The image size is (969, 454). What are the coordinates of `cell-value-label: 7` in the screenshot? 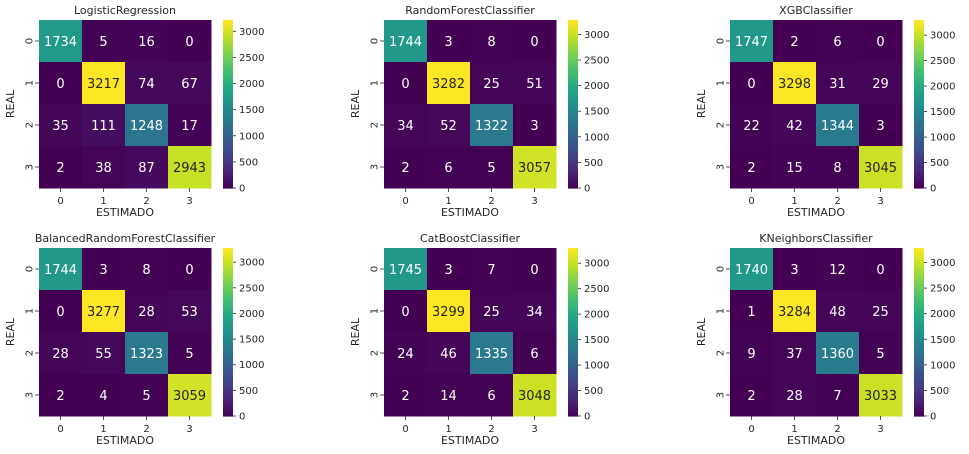 It's located at (837, 396).